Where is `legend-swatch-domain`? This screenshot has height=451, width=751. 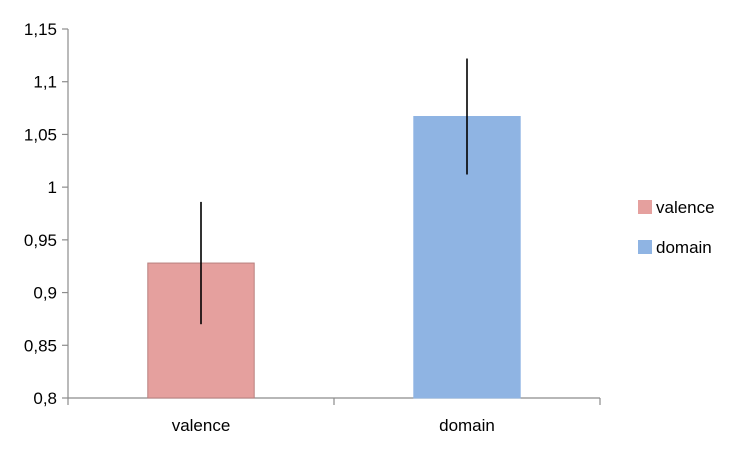 legend-swatch-domain is located at coordinates (645, 247).